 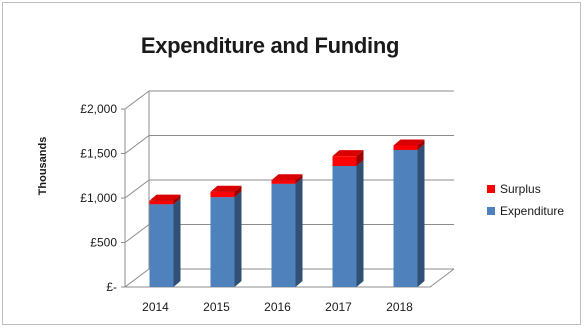 I want to click on x-tick-label-2015: 2015, so click(x=216, y=307).